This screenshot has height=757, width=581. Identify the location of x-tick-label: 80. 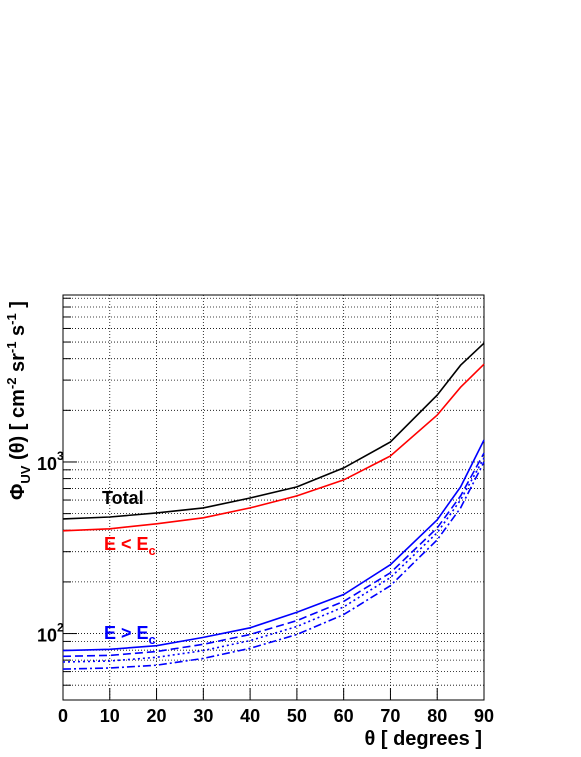
(437, 716).